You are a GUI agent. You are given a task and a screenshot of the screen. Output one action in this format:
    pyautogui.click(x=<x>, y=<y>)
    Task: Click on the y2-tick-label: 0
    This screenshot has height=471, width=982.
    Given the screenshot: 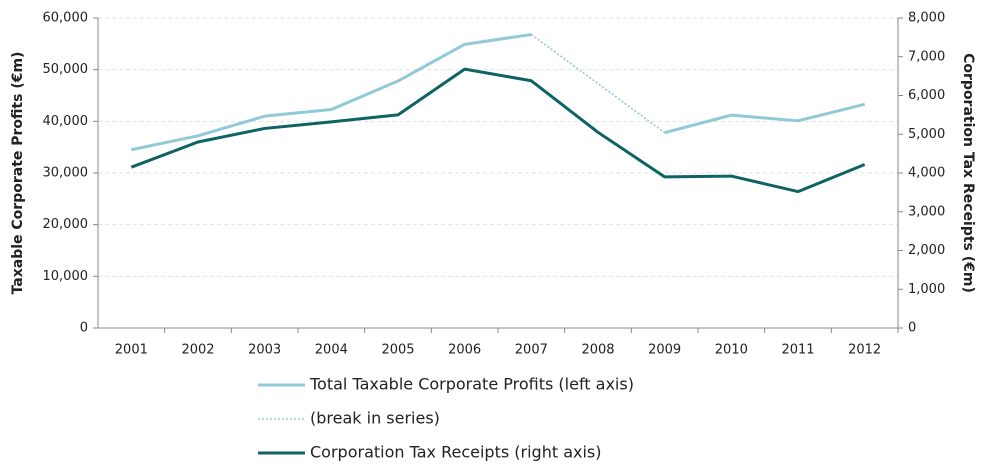 What is the action you would take?
    pyautogui.click(x=912, y=328)
    